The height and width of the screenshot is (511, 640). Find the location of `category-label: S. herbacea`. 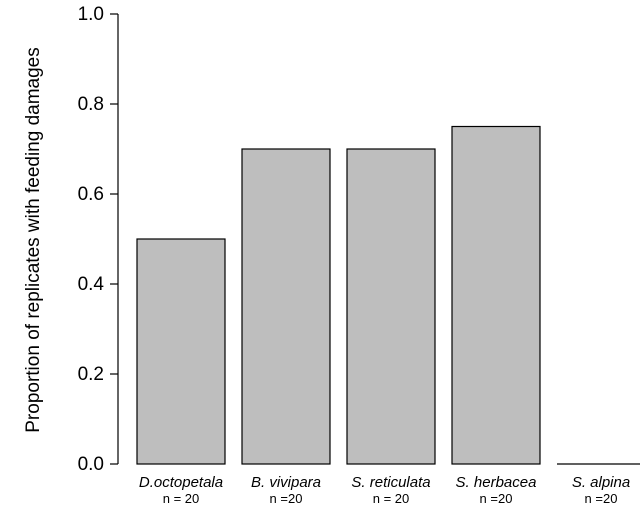

category-label: S. herbacea is located at coordinates (496, 482).